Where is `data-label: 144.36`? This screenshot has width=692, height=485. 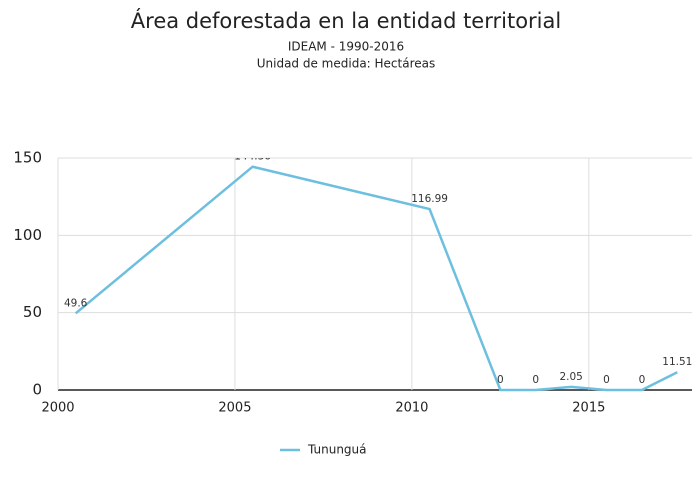 data-label: 144.36 is located at coordinates (252, 157).